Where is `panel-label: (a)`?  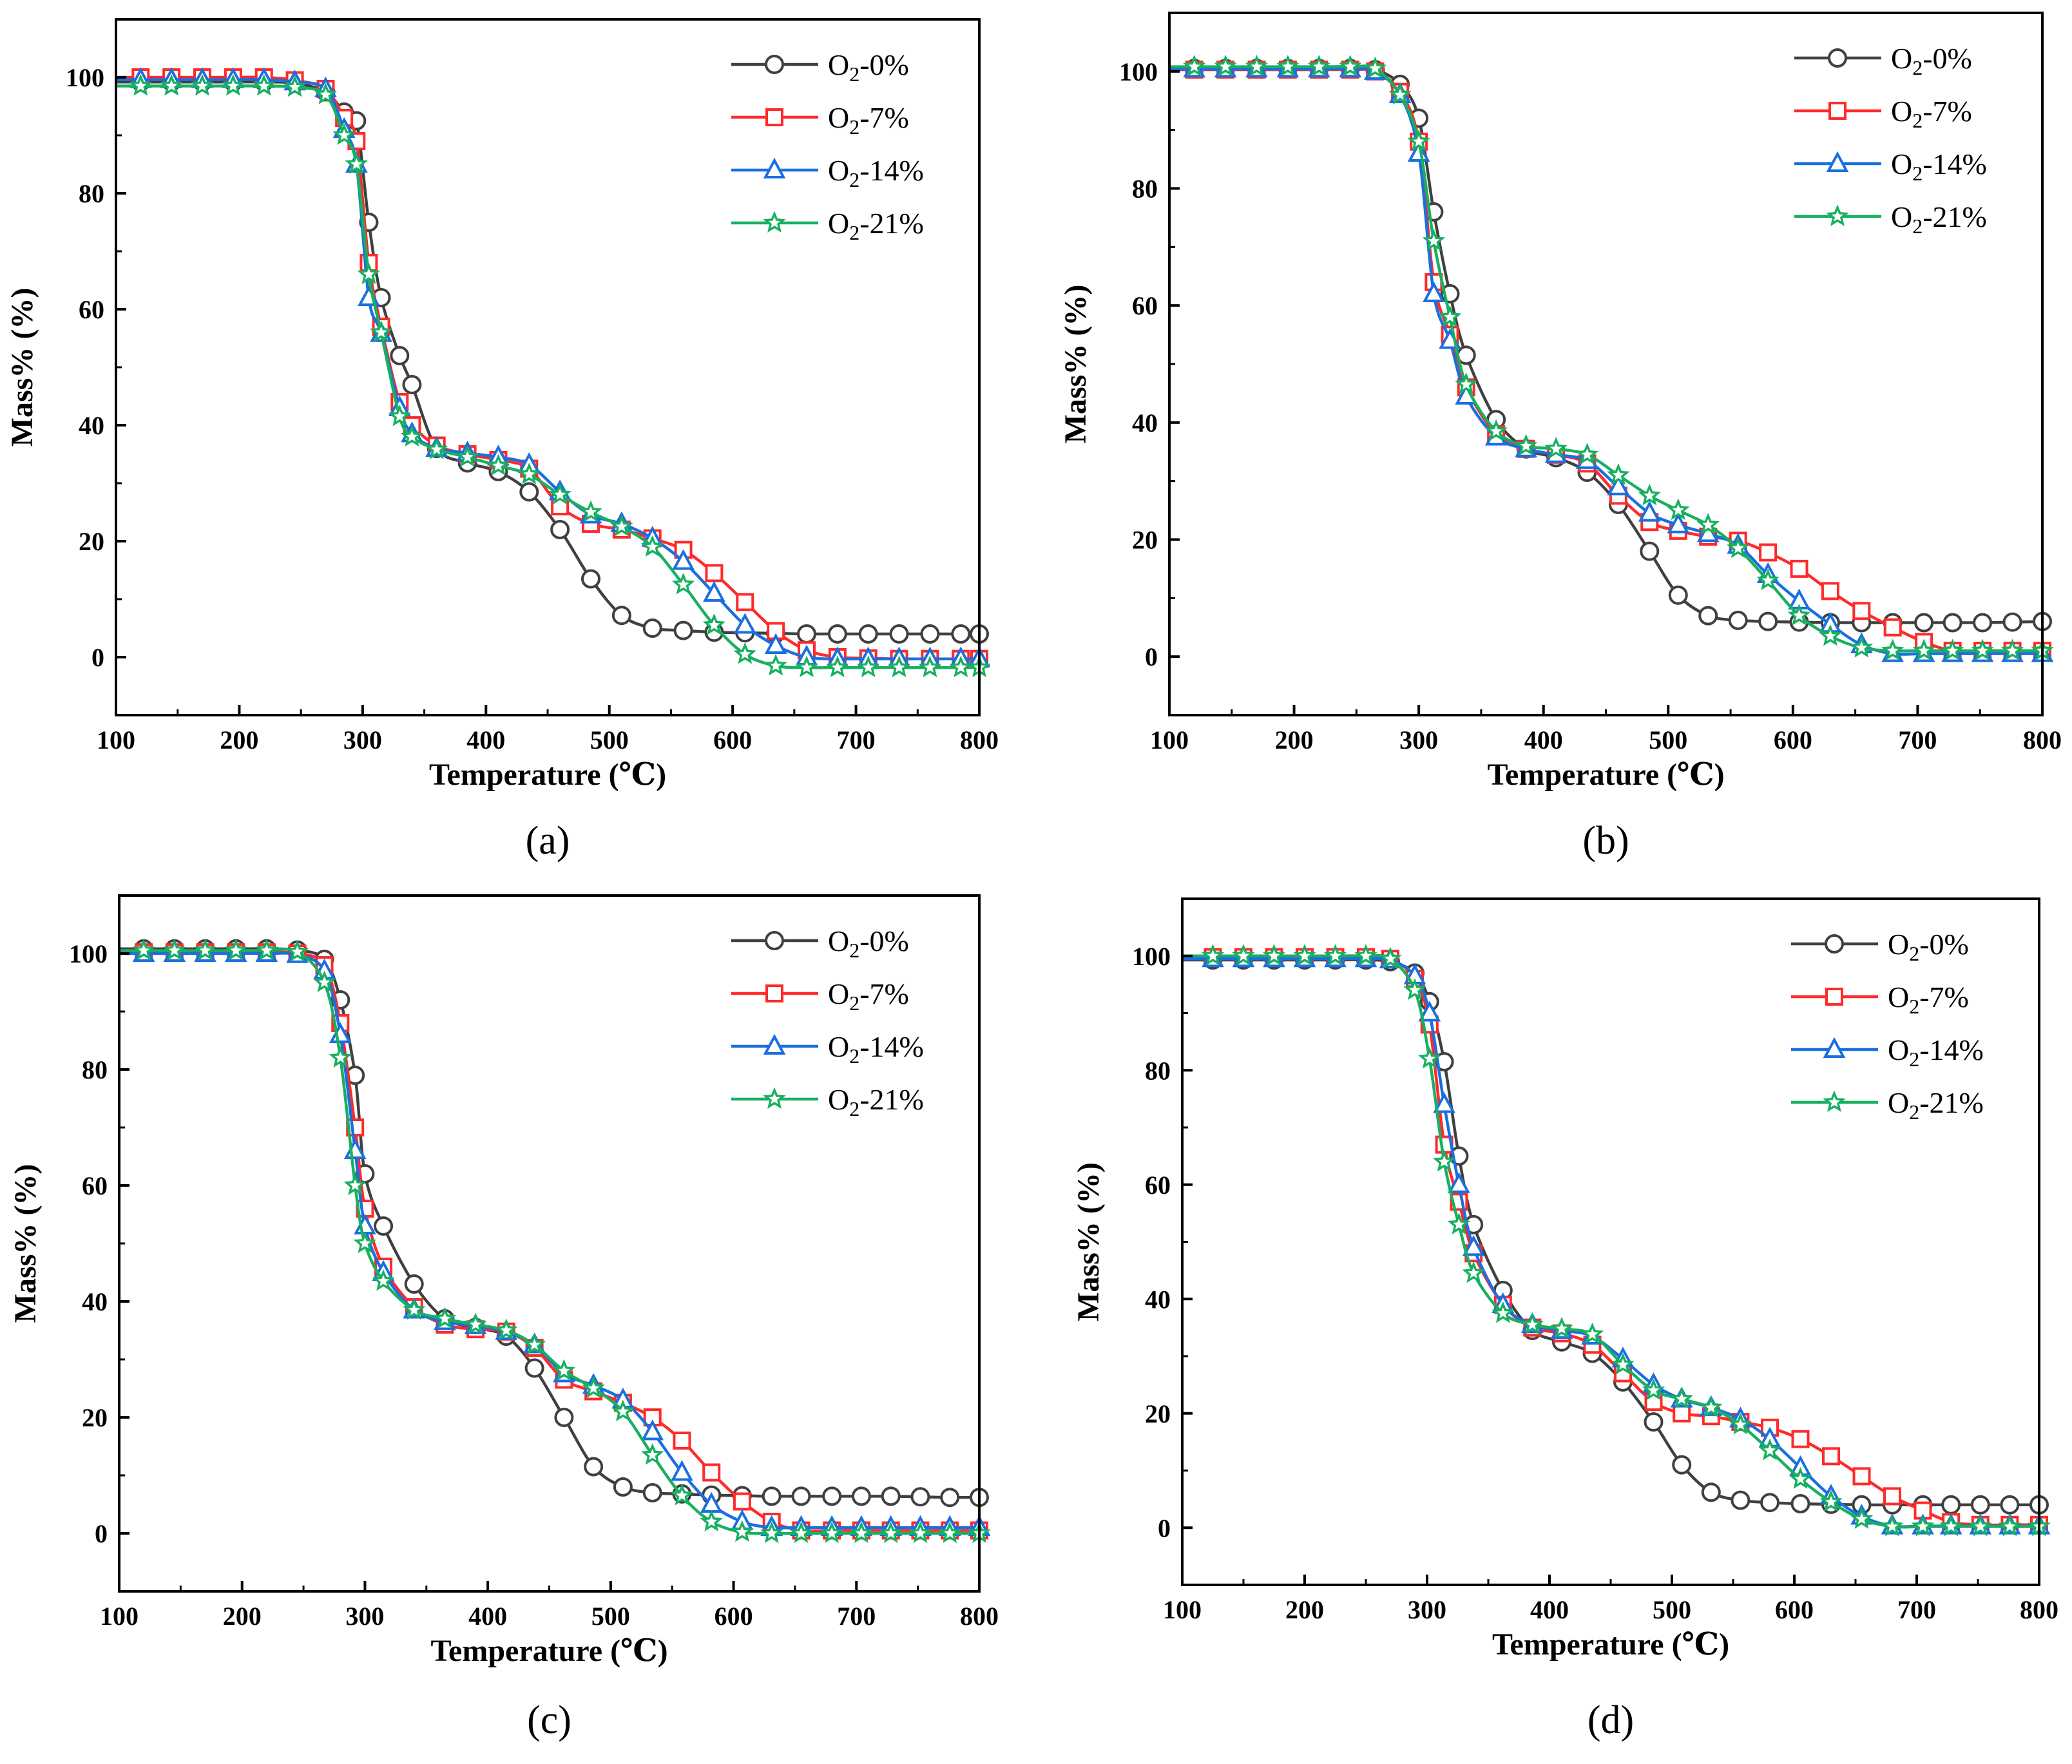
panel-label: (a) is located at coordinates (548, 841).